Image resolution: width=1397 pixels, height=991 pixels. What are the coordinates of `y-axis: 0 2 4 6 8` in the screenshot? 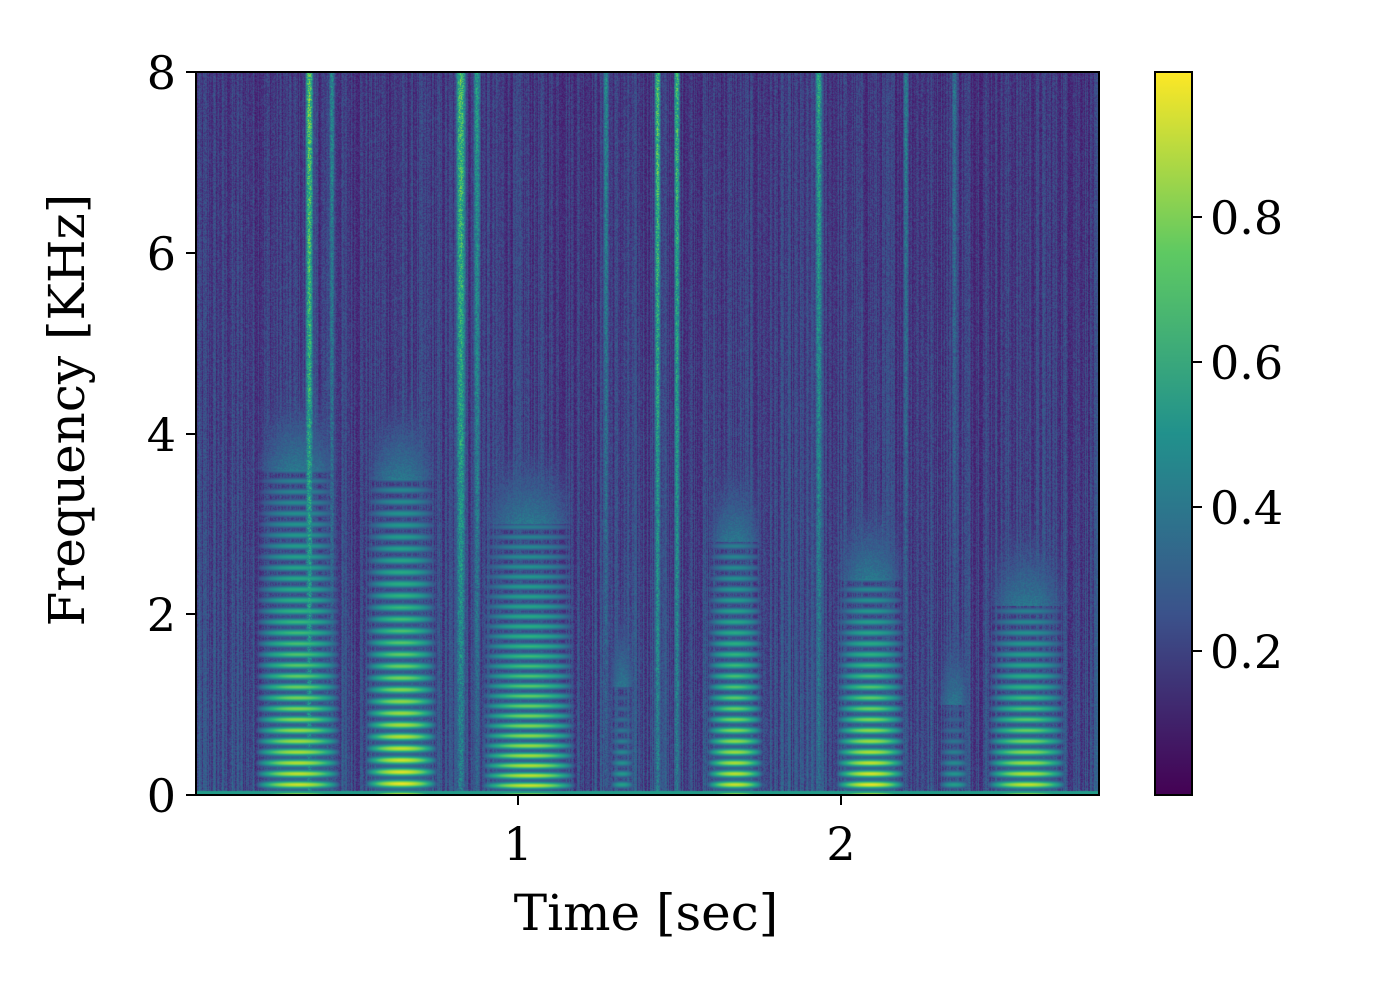 It's located at (171, 434).